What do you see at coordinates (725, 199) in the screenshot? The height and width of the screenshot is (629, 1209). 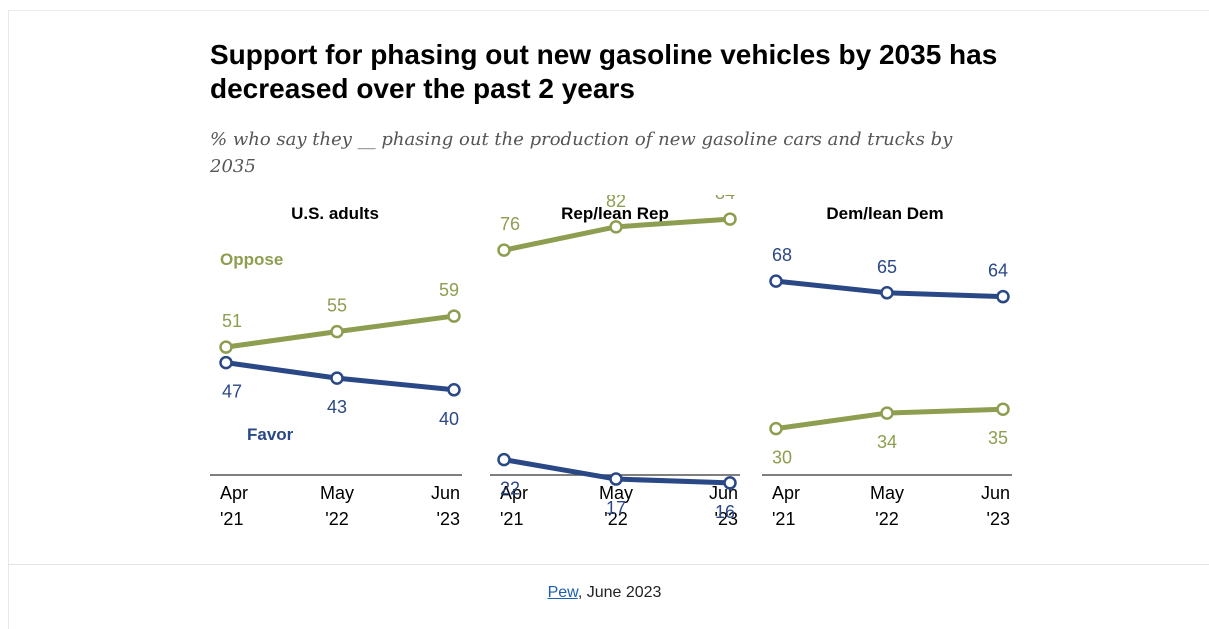 I see `series-1-data-label: 84` at bounding box center [725, 199].